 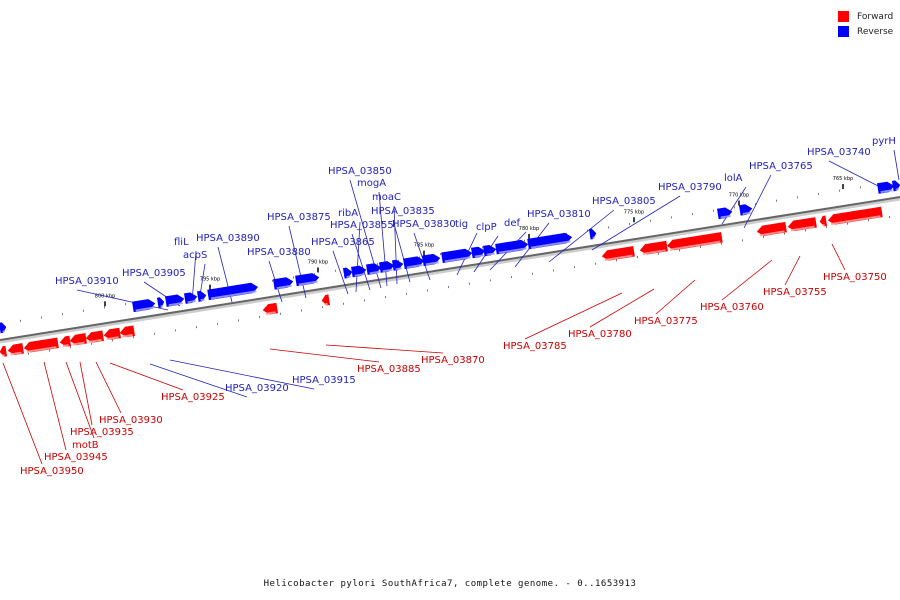 I want to click on ruler-tick-label: 780 kbp, so click(x=529, y=229).